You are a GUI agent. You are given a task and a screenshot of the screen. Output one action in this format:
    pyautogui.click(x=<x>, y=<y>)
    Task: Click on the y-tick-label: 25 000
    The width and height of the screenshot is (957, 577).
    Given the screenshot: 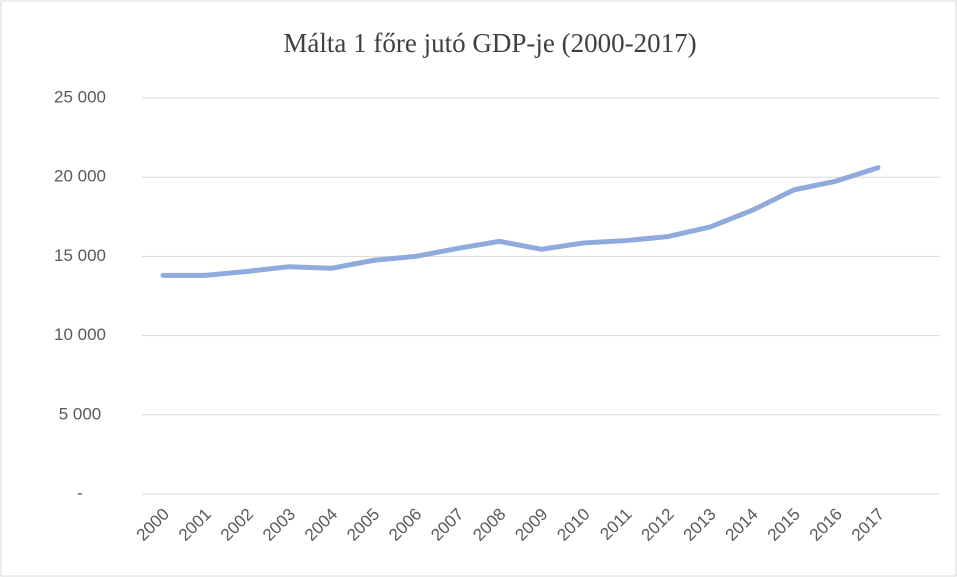 What is the action you would take?
    pyautogui.click(x=80, y=96)
    